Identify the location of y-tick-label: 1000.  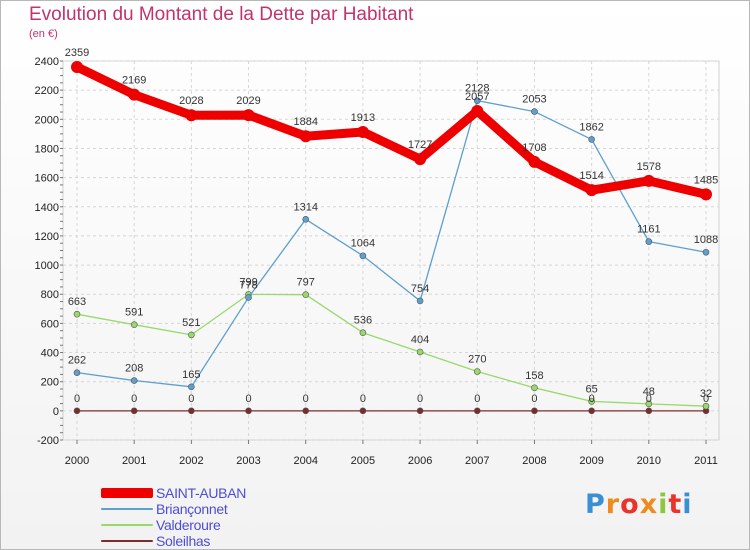
(47, 266).